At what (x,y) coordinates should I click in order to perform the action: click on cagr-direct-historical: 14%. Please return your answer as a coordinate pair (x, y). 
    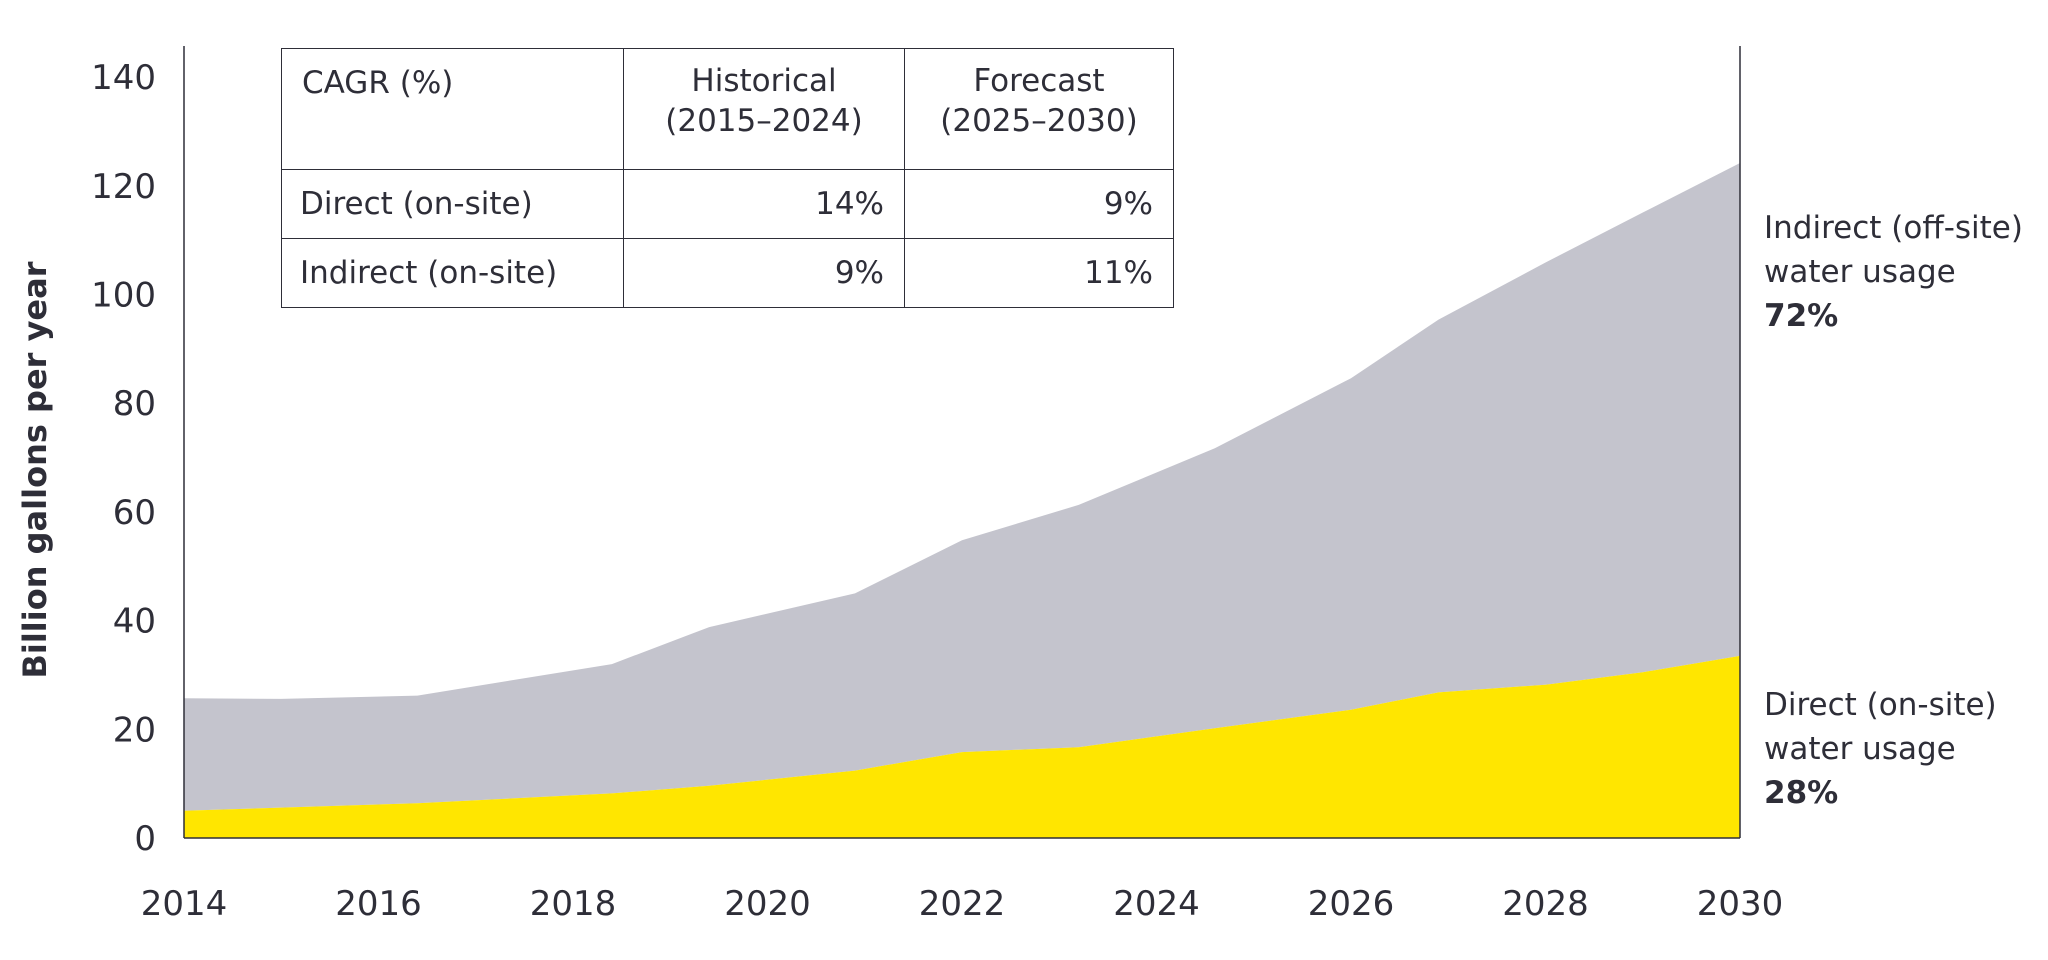
    Looking at the image, I should click on (764, 204).